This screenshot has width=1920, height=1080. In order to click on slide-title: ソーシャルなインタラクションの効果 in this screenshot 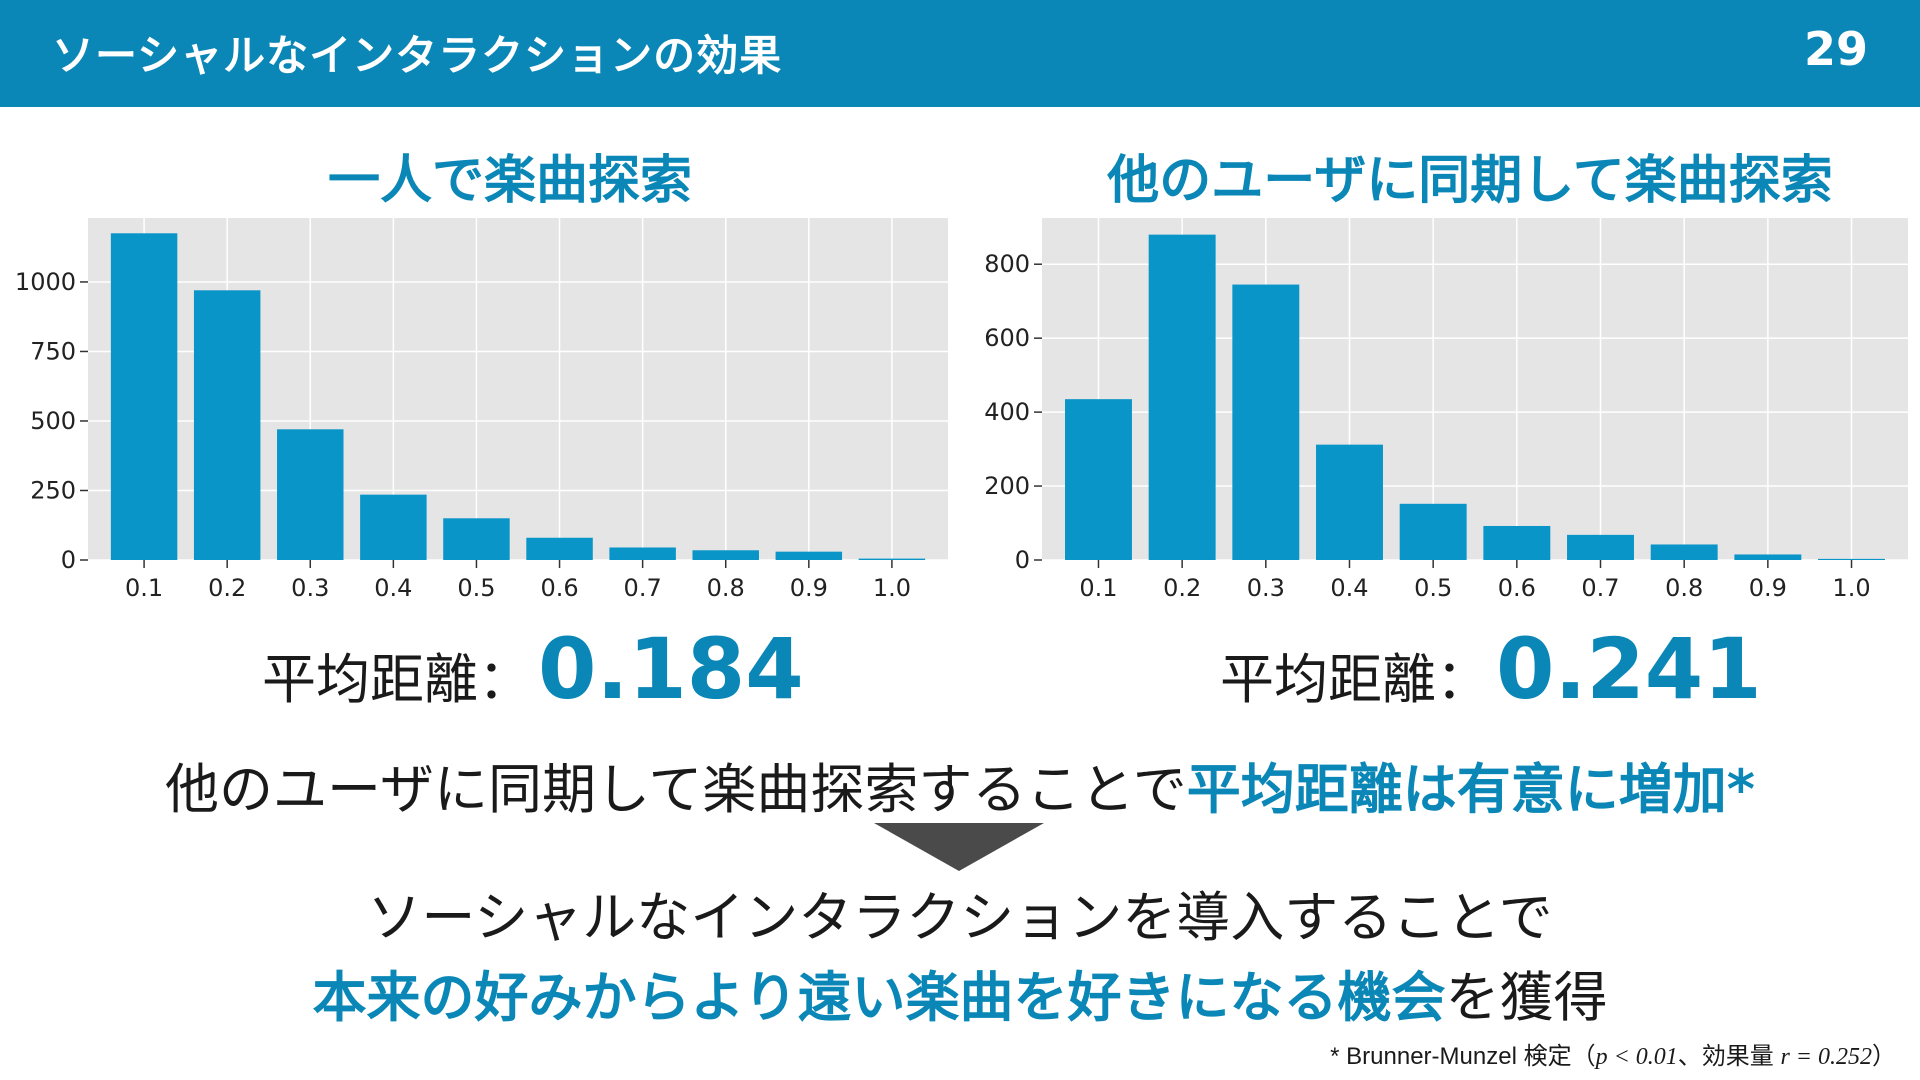, I will do `click(417, 55)`.